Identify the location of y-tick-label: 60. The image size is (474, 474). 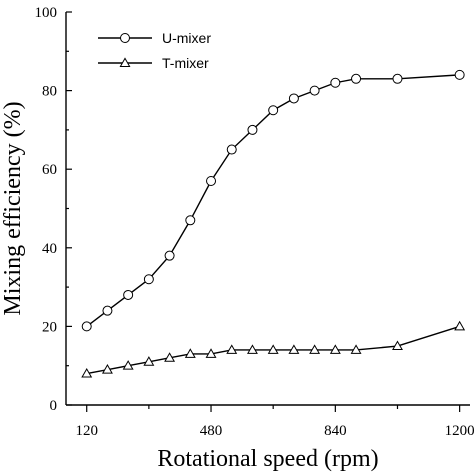
(49, 170).